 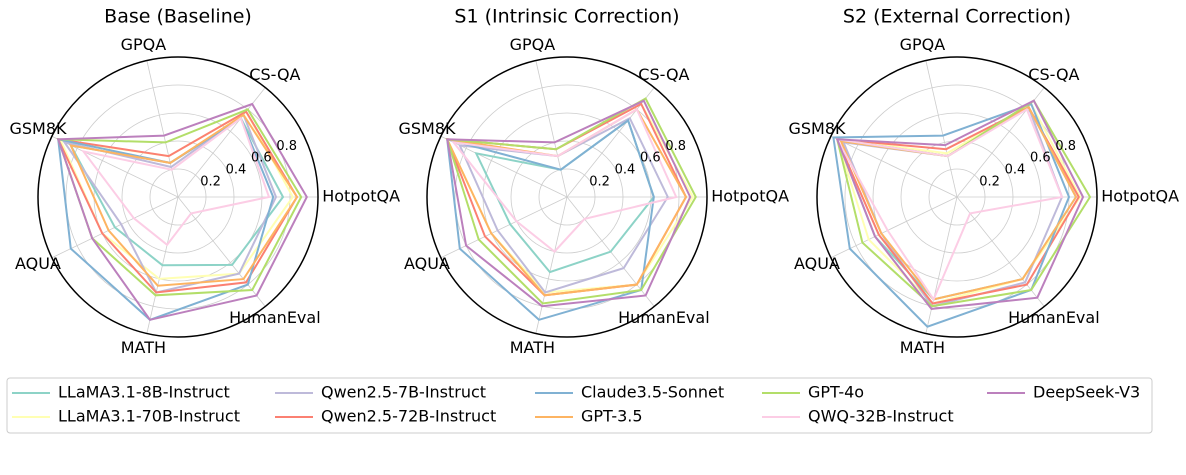 What do you see at coordinates (403, 392) in the screenshot?
I see `legend-label: Qwen2.5-7B-Instruct` at bounding box center [403, 392].